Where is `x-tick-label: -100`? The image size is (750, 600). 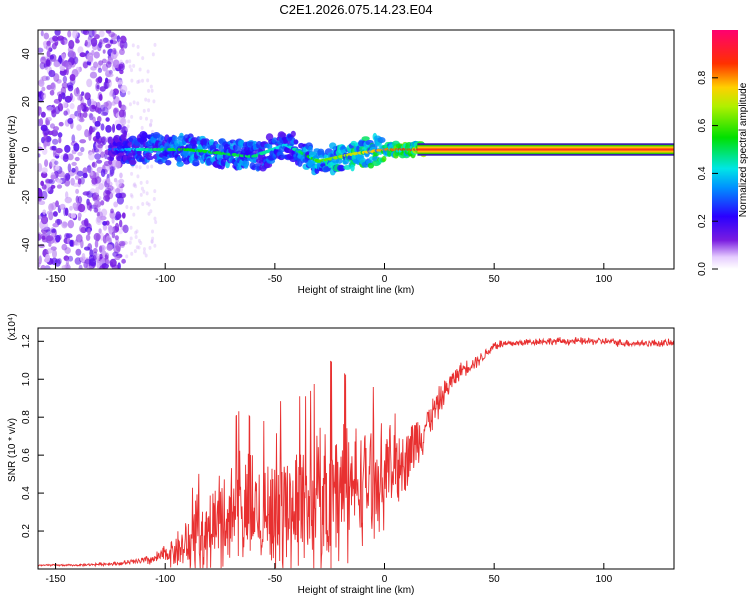 x-tick-label: -100 is located at coordinates (165, 579).